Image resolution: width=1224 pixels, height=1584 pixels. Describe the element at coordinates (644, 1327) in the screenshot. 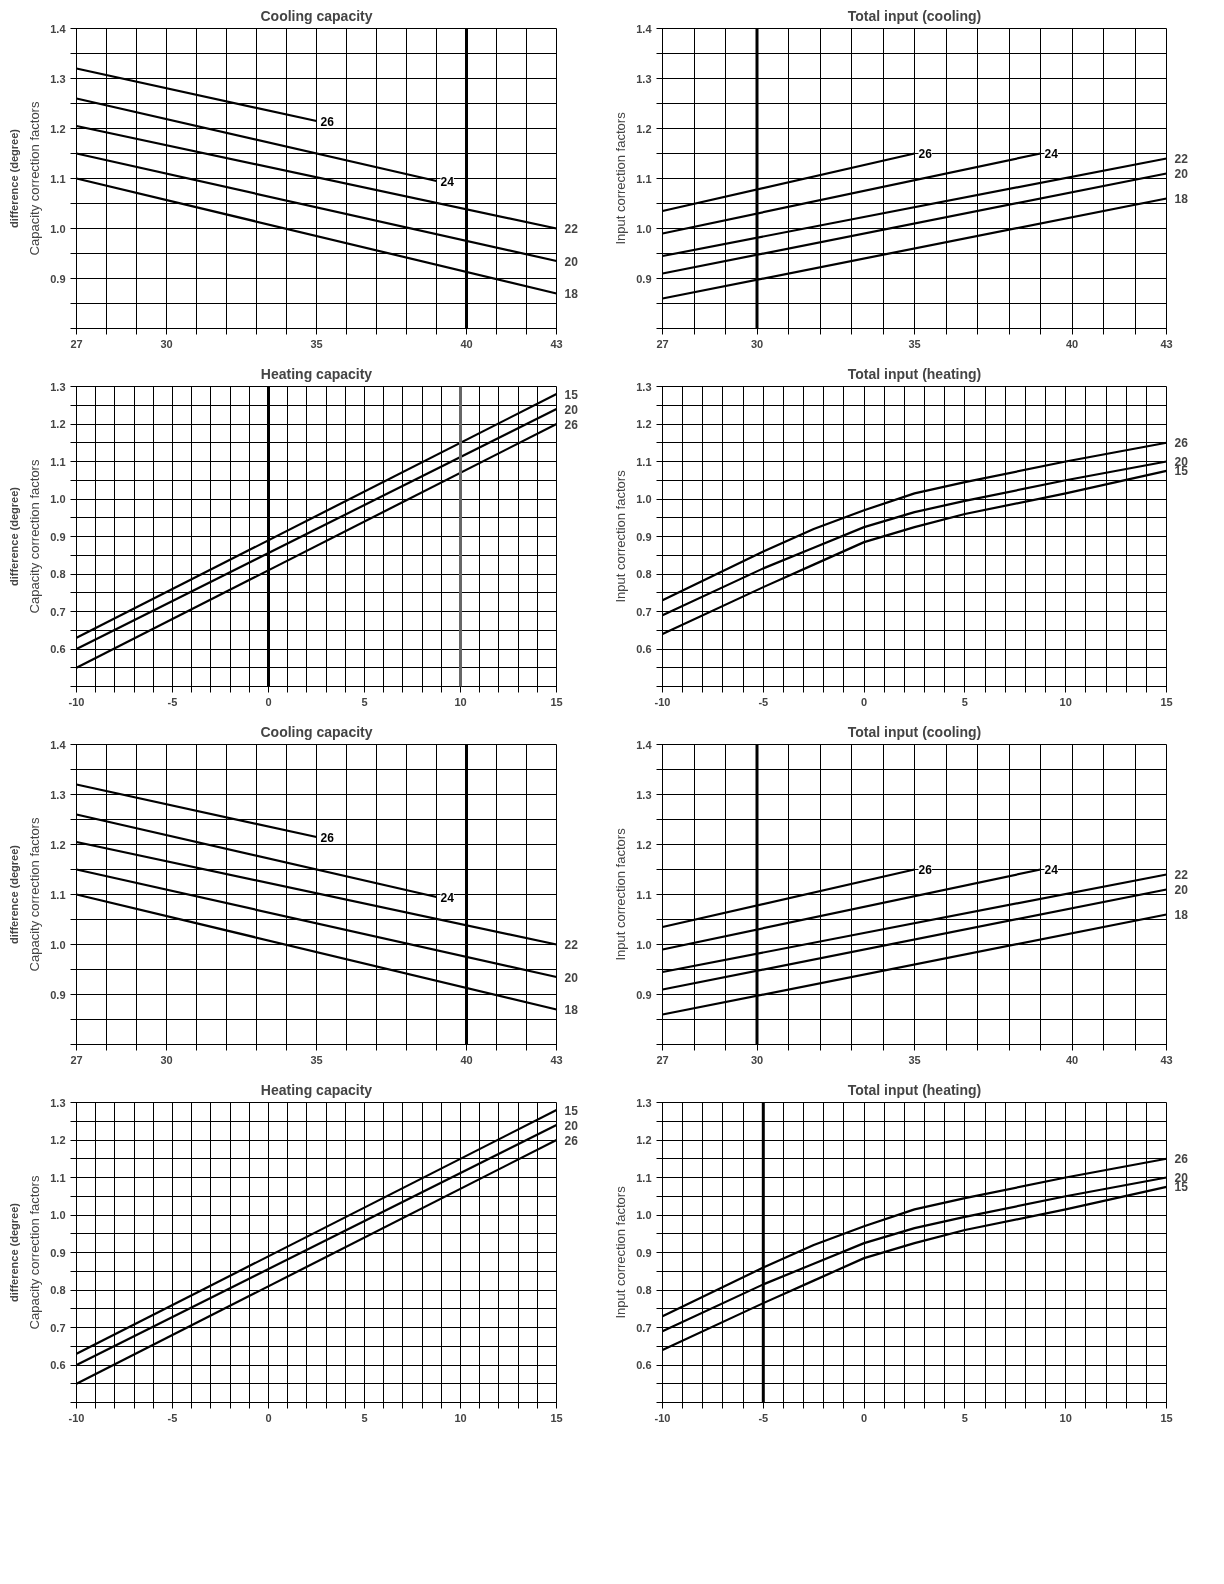

I see `y-tick-label: 0.7` at that location.